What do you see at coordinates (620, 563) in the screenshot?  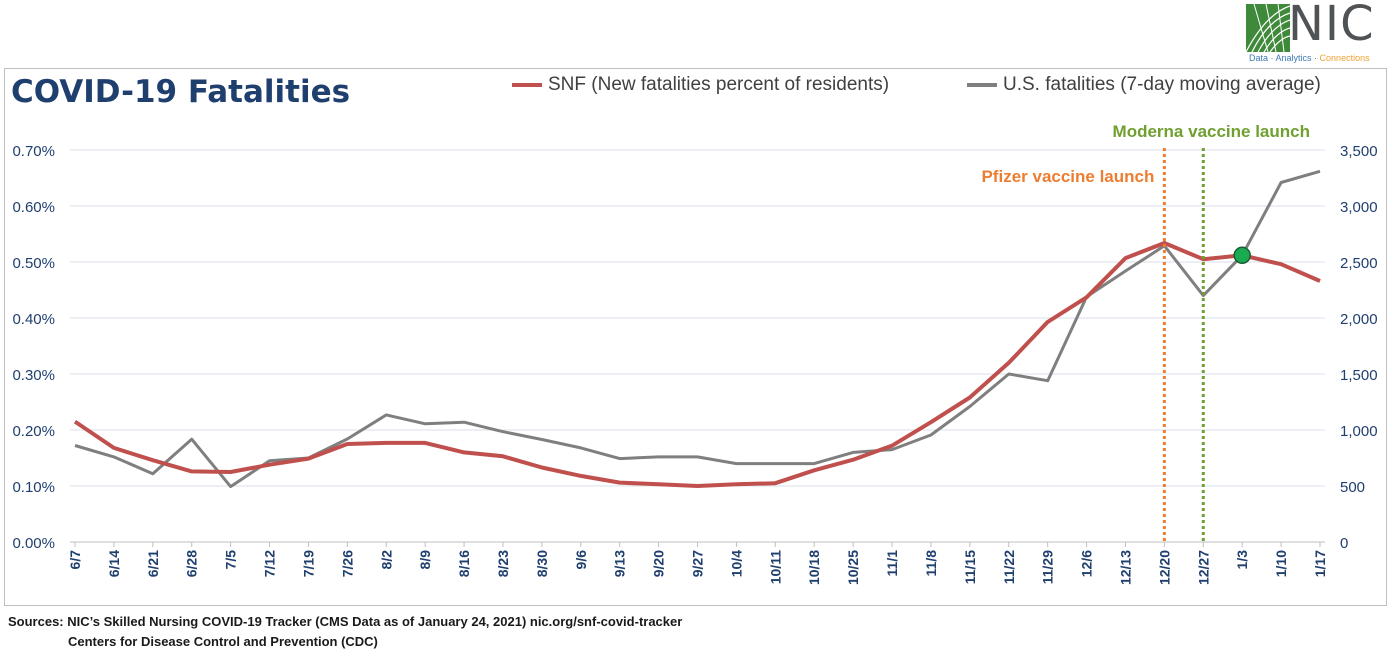 I see `x-tick-label: 9/13` at bounding box center [620, 563].